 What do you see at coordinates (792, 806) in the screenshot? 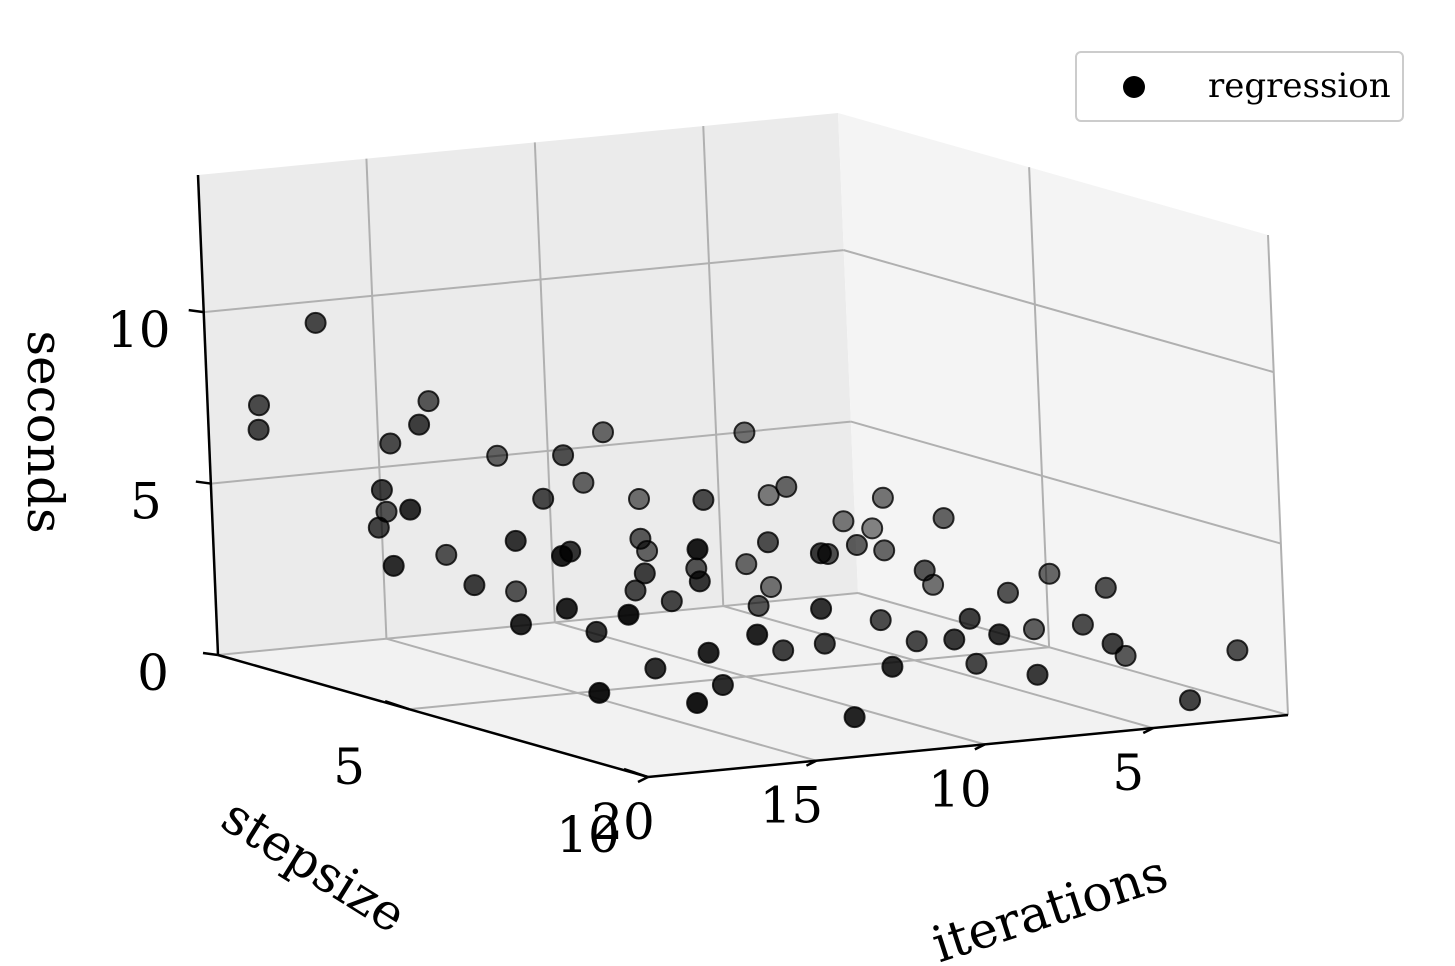
I see `x-tick-label: 15` at bounding box center [792, 806].